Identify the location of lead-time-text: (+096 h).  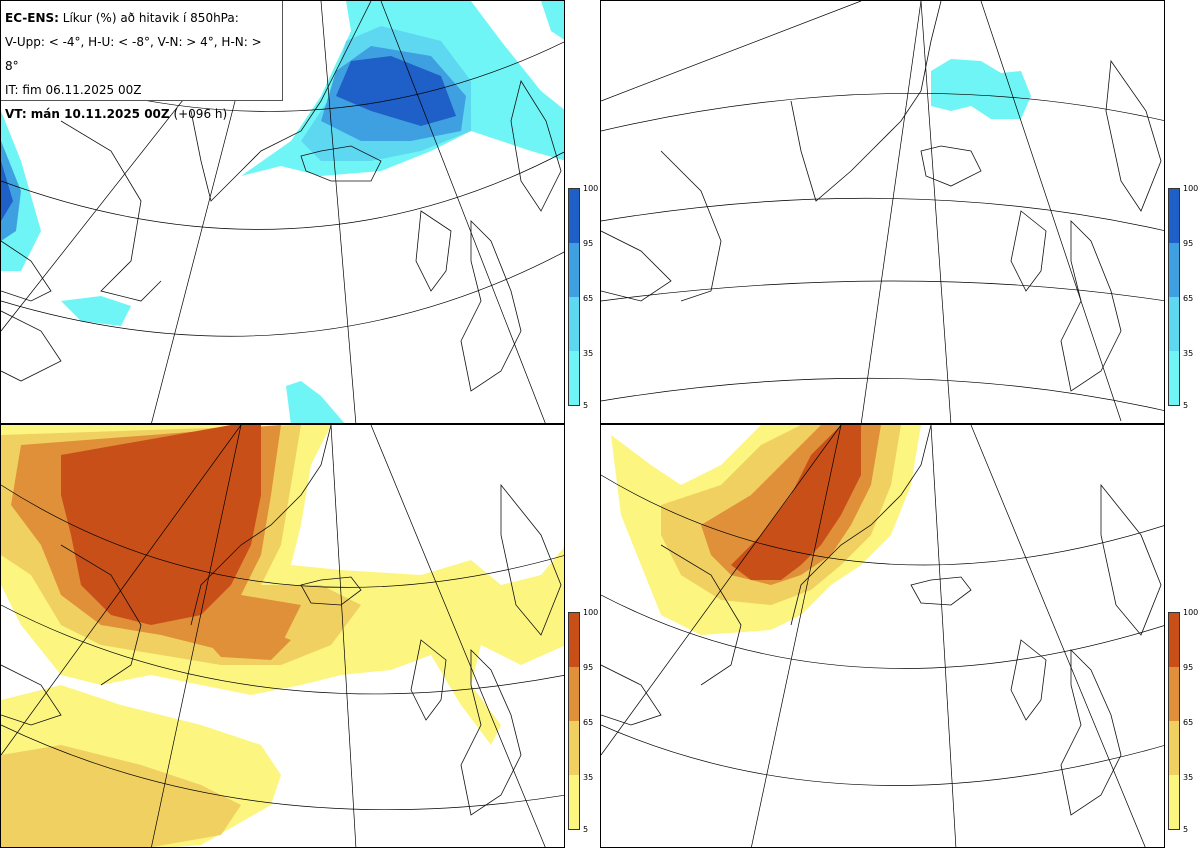
(200, 114).